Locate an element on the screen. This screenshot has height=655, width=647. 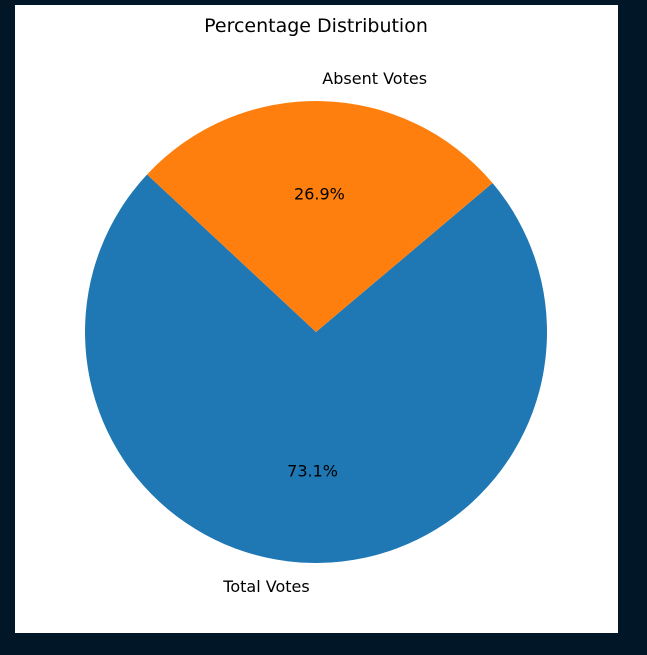
pie-percent-label: 73.1% is located at coordinates (312, 471).